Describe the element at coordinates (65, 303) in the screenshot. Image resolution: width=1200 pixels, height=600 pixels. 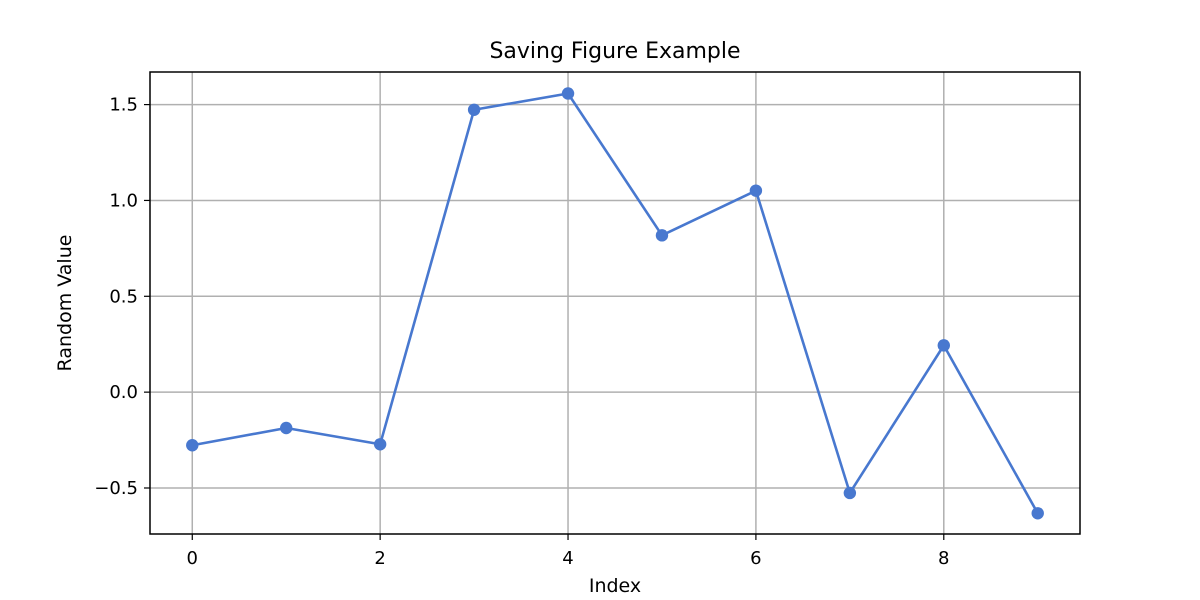
I see `y-axis-label: Random Value` at that location.